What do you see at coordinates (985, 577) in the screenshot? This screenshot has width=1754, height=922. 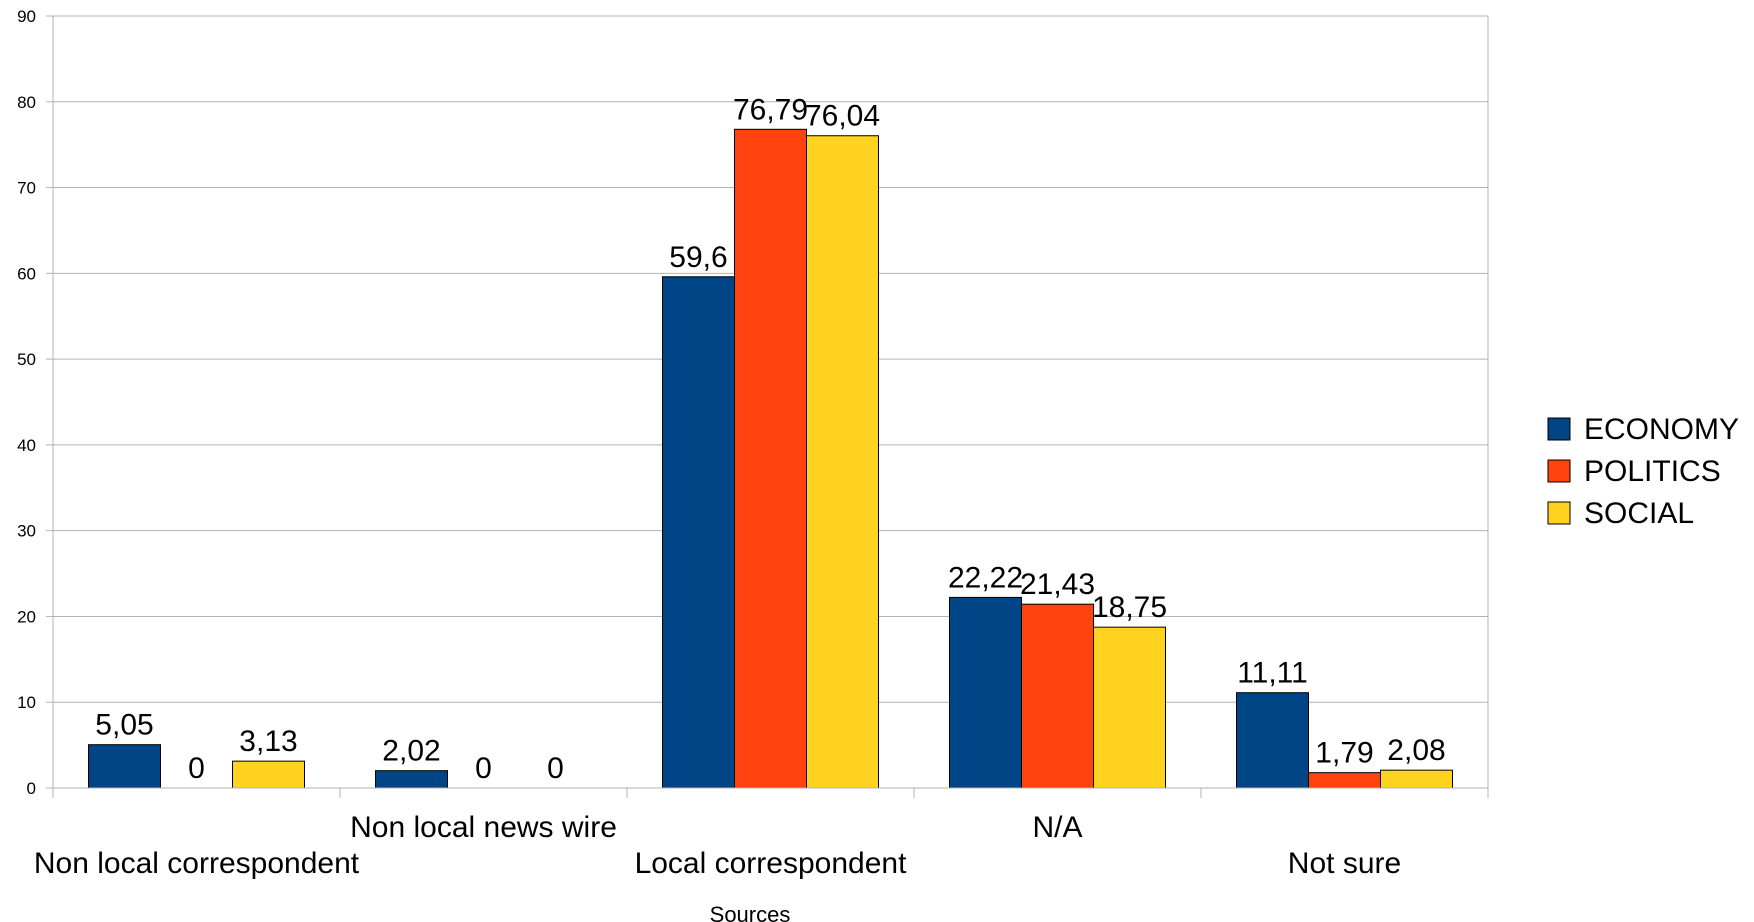 I see `data-label-economy-3: 22,22` at bounding box center [985, 577].